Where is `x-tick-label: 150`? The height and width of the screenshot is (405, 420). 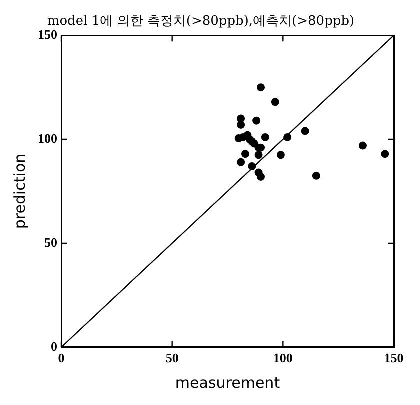
x-tick-label: 150 is located at coordinates (394, 358).